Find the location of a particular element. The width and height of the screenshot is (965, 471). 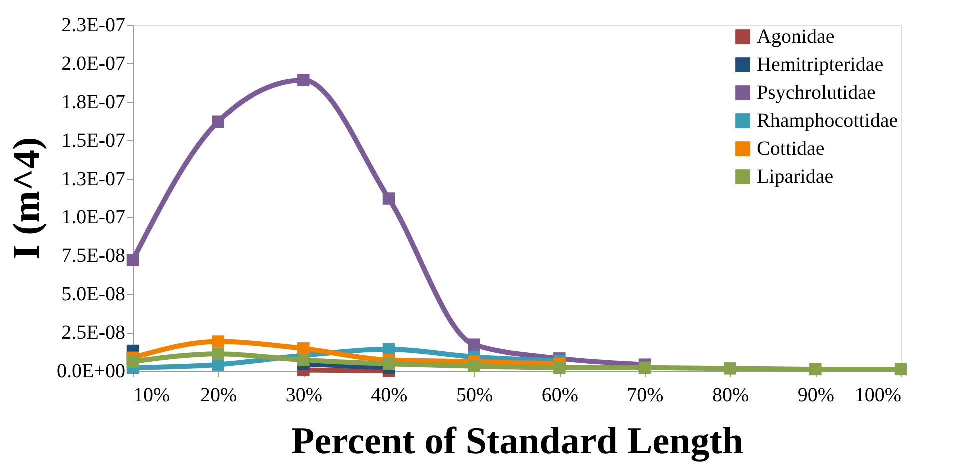

x-axis-title: Percent of Standard Length is located at coordinates (517, 441).